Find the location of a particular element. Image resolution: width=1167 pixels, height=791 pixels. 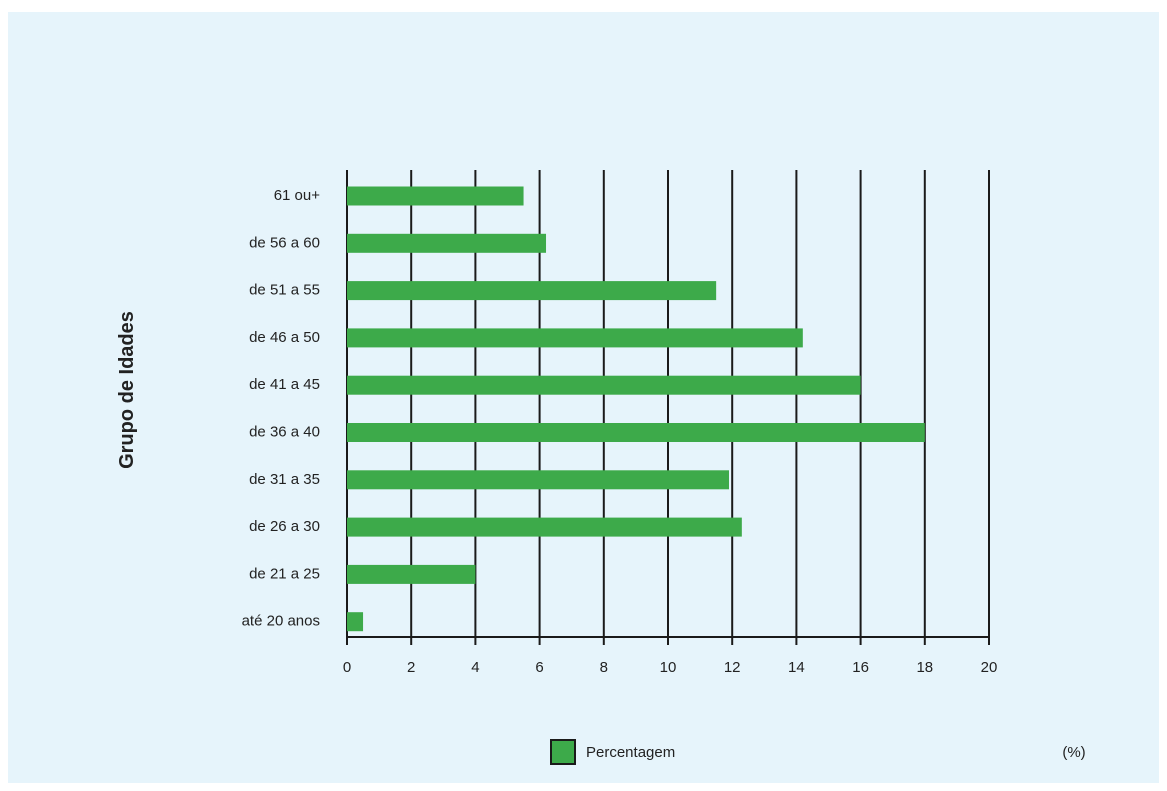

category-label: de 31 a 35 is located at coordinates (284, 479).